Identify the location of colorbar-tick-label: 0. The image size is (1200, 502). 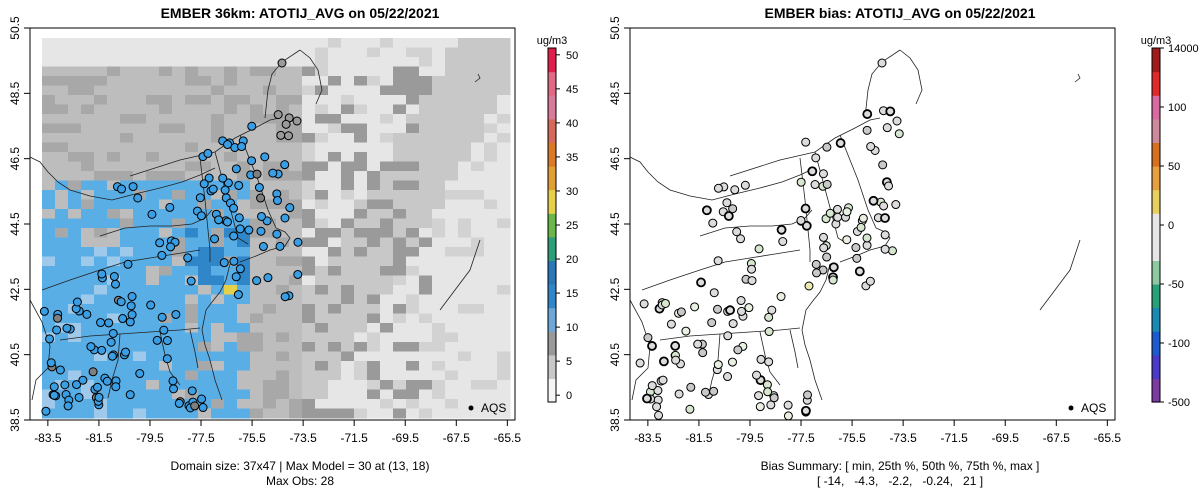
(569, 396).